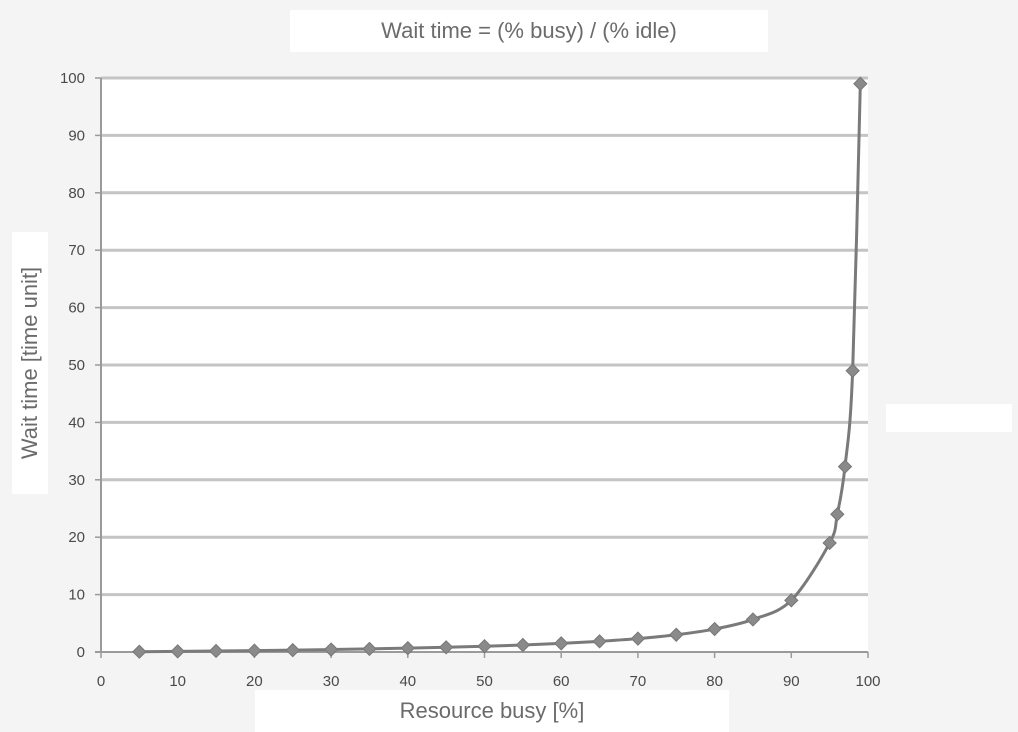  Describe the element at coordinates (76, 480) in the screenshot. I see `y-tick-label: 30` at that location.